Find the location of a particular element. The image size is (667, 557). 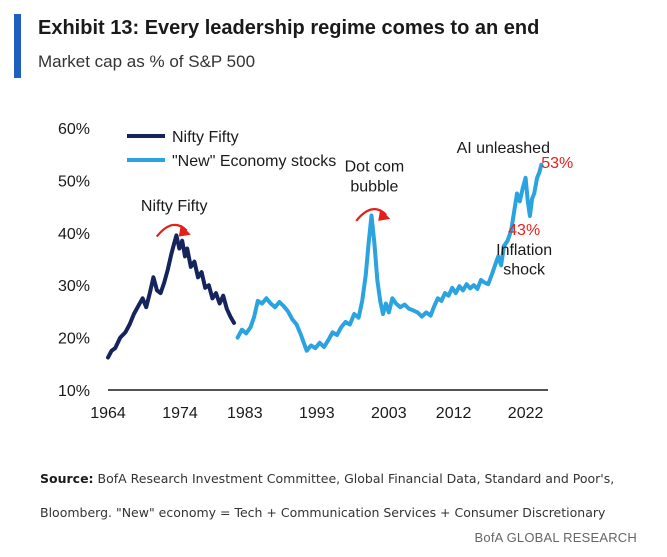

annotation-label: shock is located at coordinates (524, 270).